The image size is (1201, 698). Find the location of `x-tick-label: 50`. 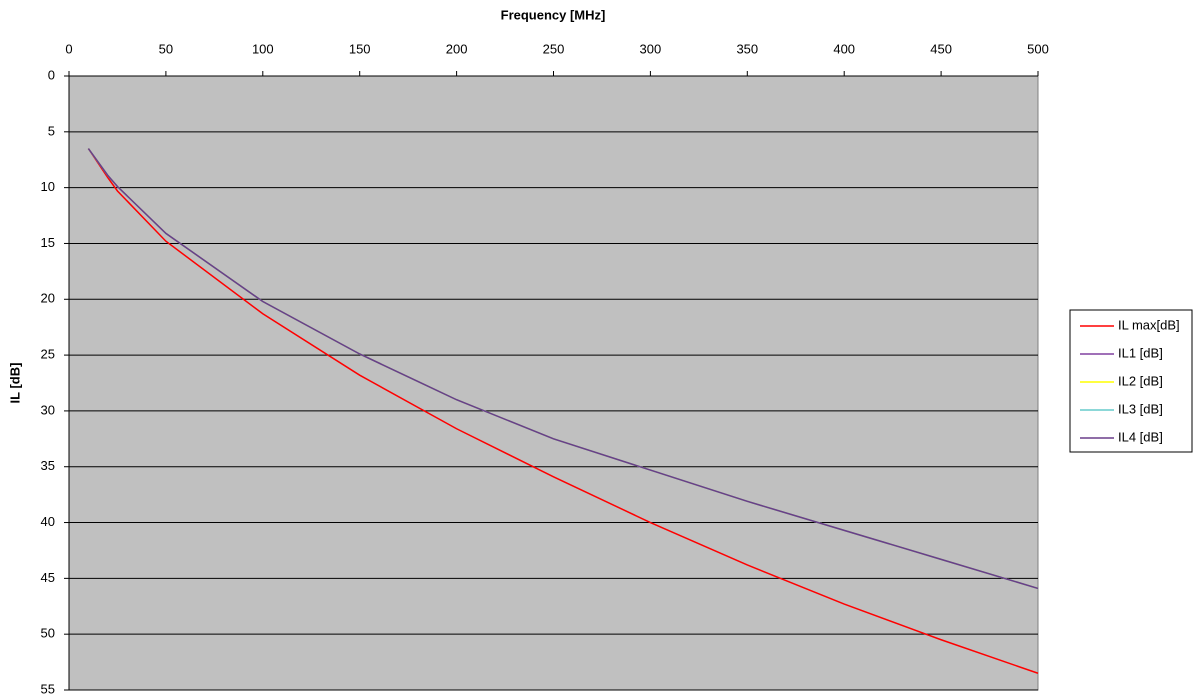

x-tick-label: 50 is located at coordinates (166, 48).